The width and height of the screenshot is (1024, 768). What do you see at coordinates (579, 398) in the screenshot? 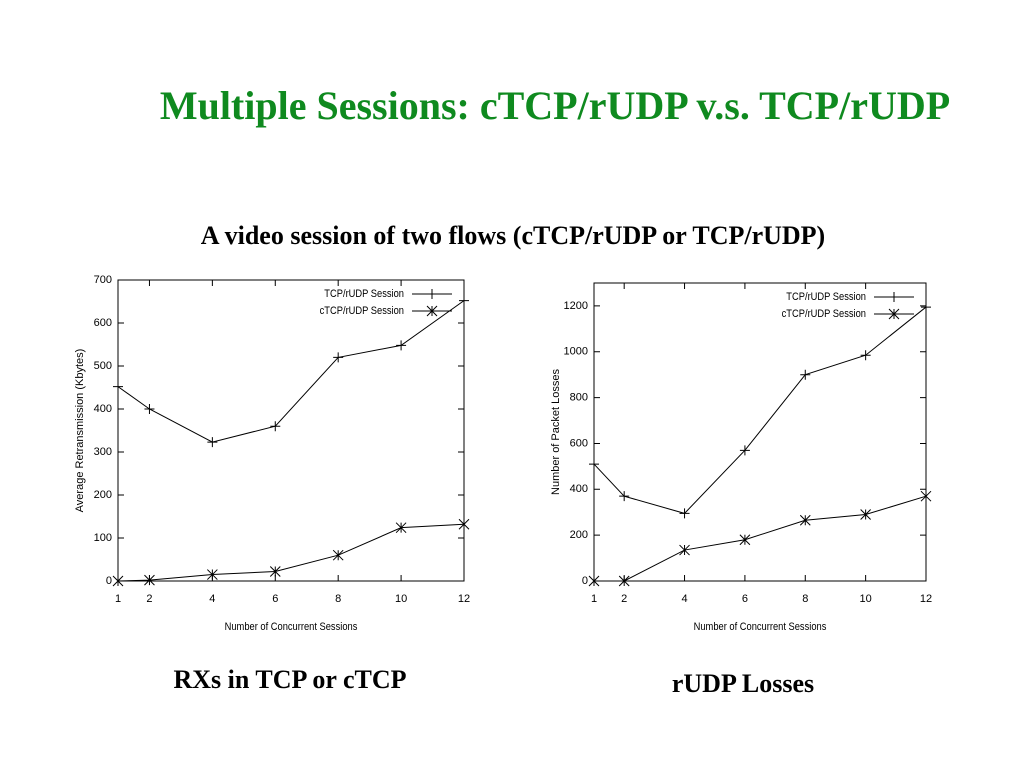
I see `y-tick-label: 800` at bounding box center [579, 398].